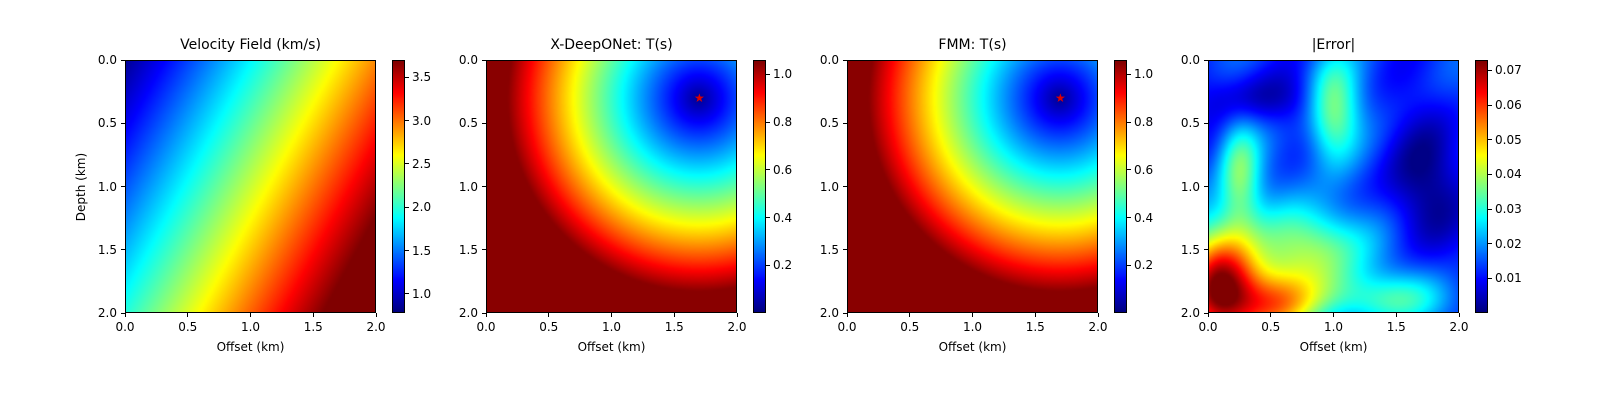 This screenshot has height=400, width=1600. What do you see at coordinates (422, 77) in the screenshot?
I see `colorbar-tick-label: 3.5` at bounding box center [422, 77].